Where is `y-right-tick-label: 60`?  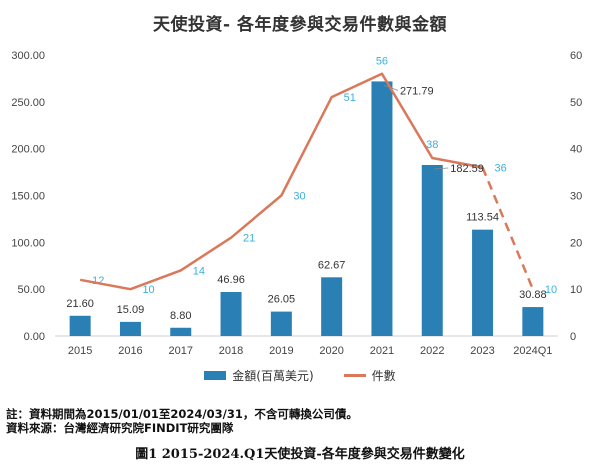 y-right-tick-label: 60 is located at coordinates (576, 56).